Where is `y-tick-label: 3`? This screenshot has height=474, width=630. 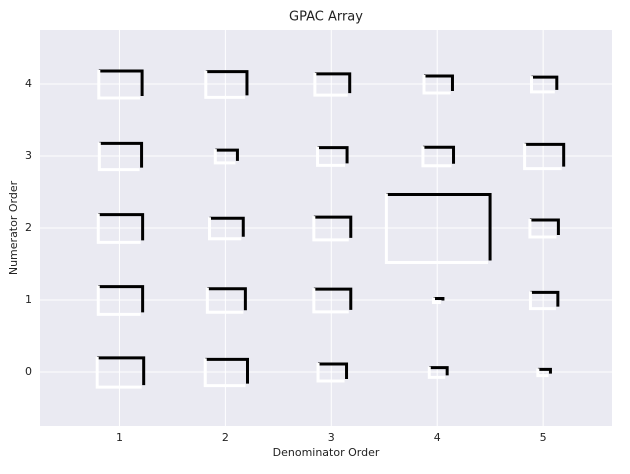
y-tick-label: 3 is located at coordinates (28, 155).